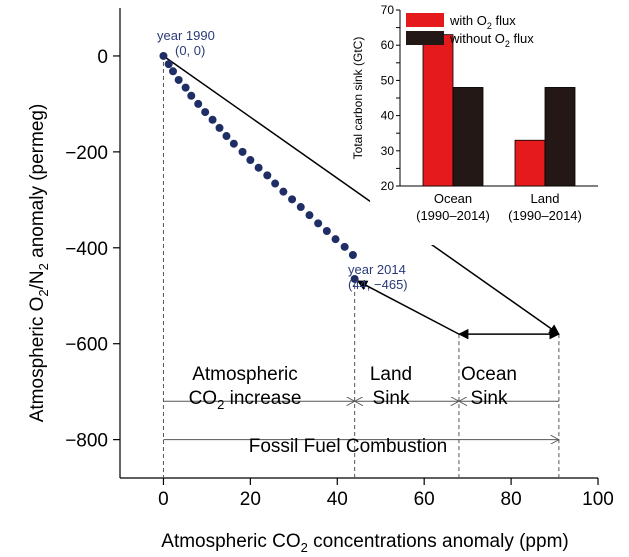 Image resolution: width=629 pixels, height=557 pixels. Describe the element at coordinates (348, 446) in the screenshot. I see `fossil-fuel-label: Fossil Fuel Combustion` at that location.